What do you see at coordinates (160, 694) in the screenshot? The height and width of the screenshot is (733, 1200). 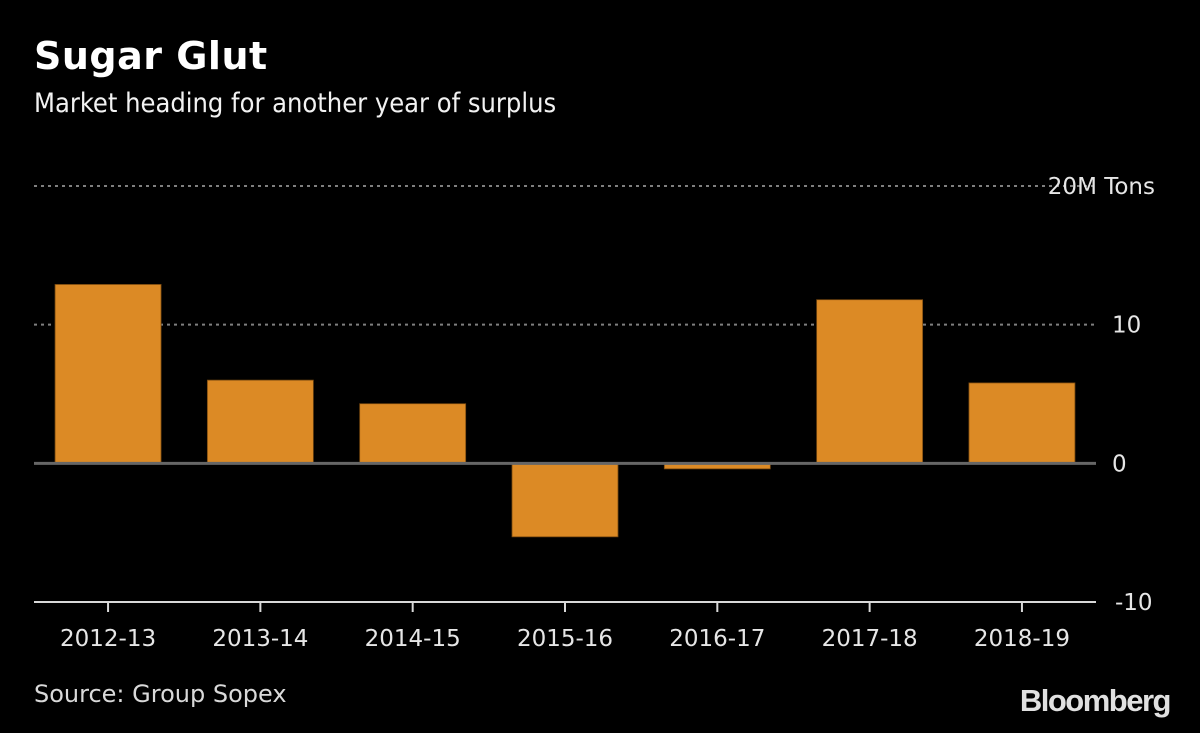 I see `source-note: Source: Group Sopex` at bounding box center [160, 694].